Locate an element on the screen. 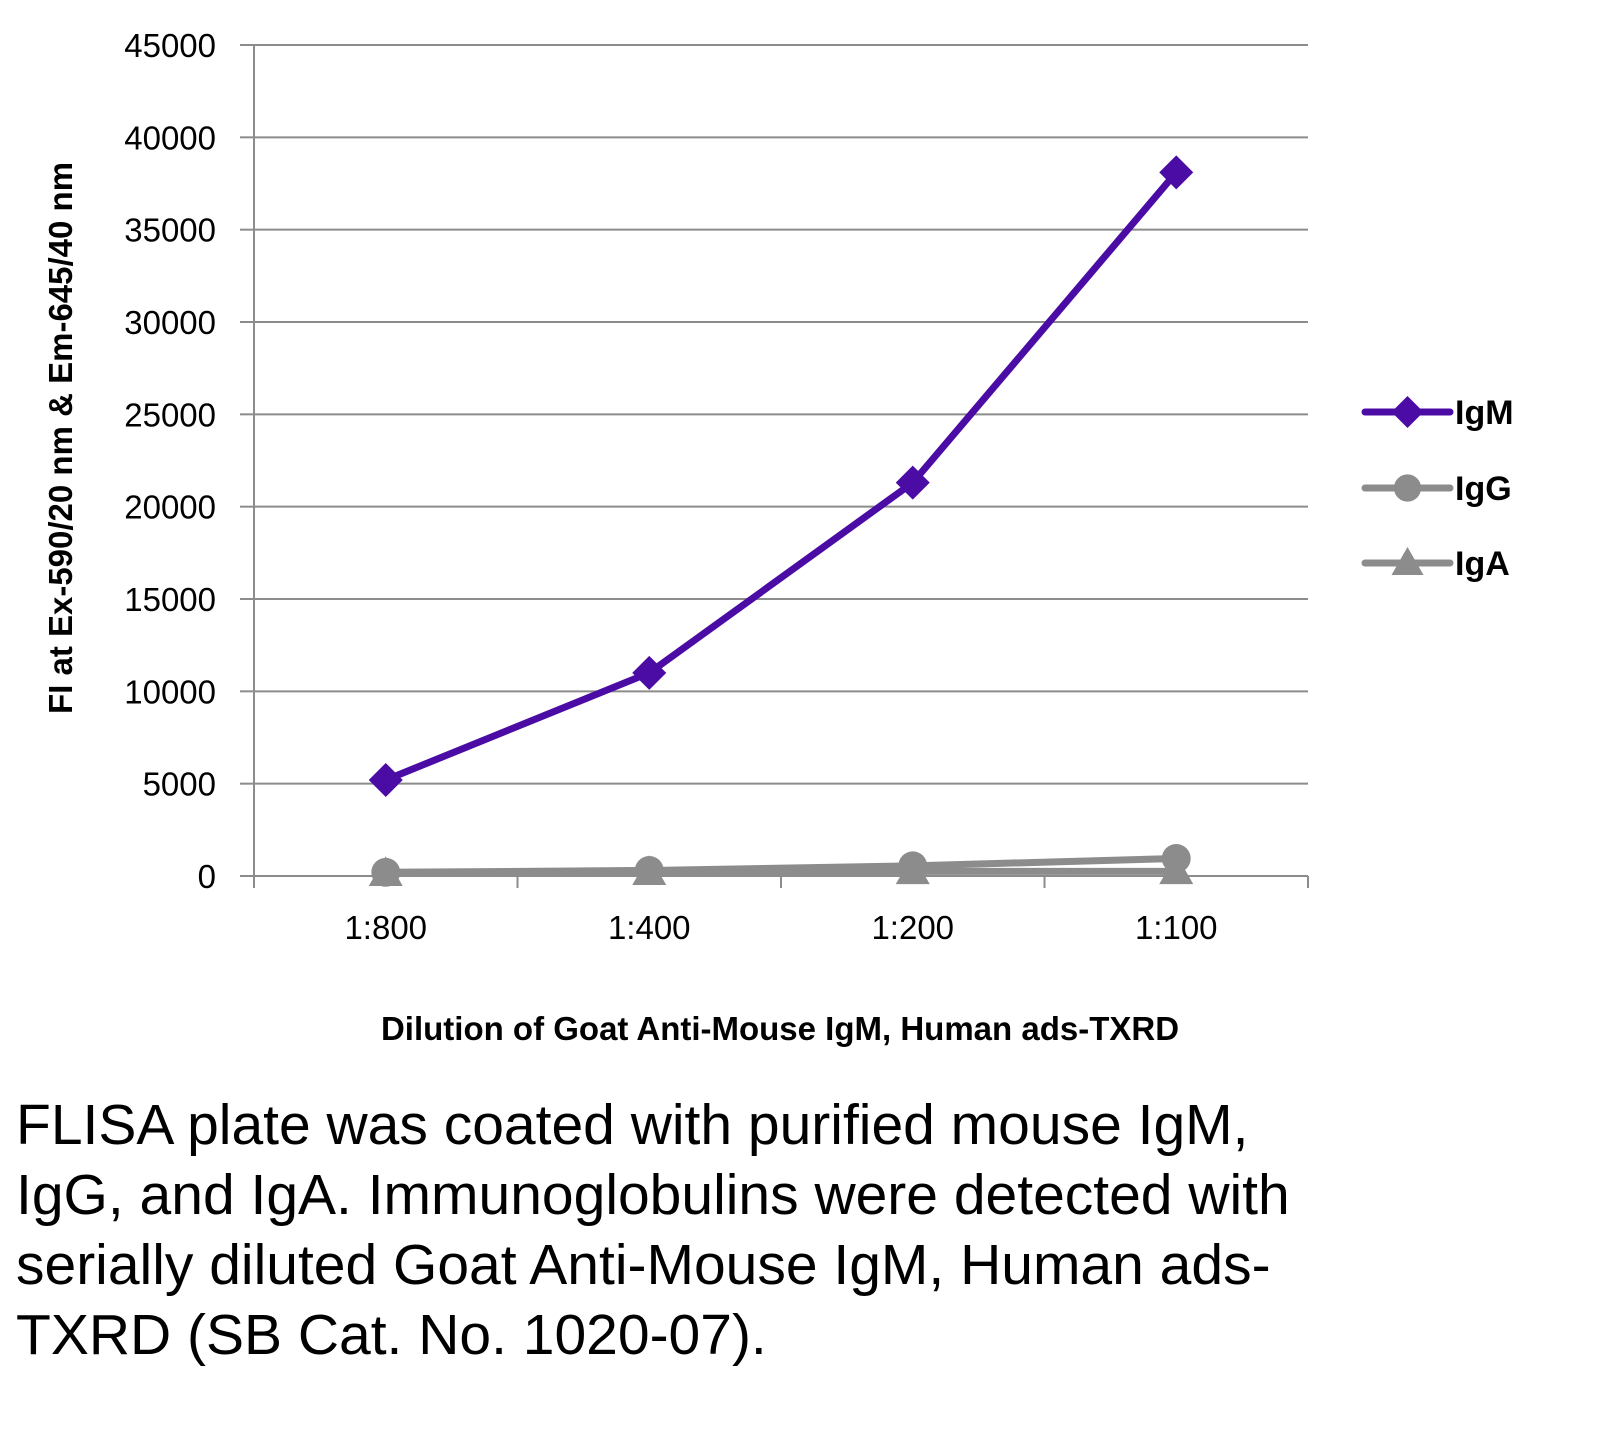  y-tick-label: 40000 is located at coordinates (170, 137).